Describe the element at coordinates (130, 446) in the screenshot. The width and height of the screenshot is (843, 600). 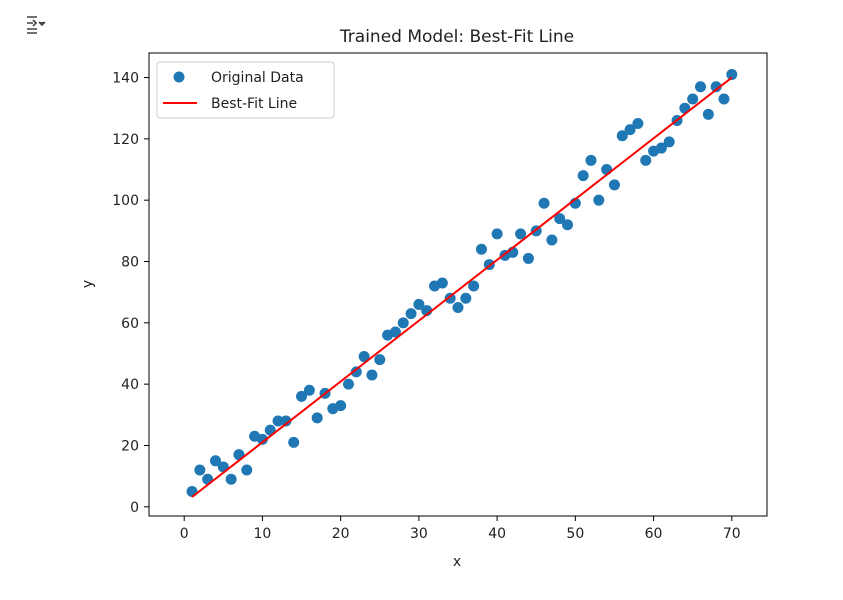
I see `y-tick-label: 20` at that location.